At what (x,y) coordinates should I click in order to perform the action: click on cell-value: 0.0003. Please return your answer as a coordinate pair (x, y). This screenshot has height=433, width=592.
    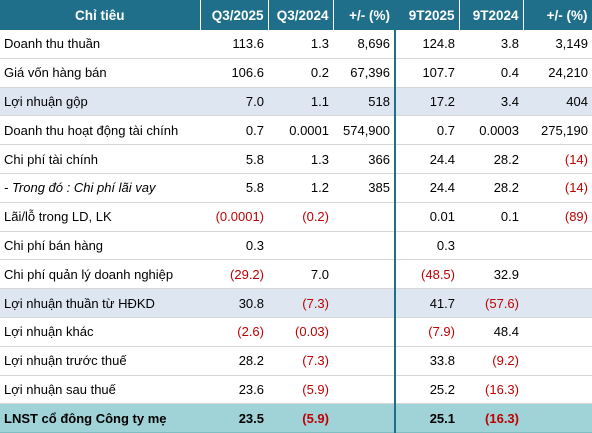
    Looking at the image, I should click on (491, 130).